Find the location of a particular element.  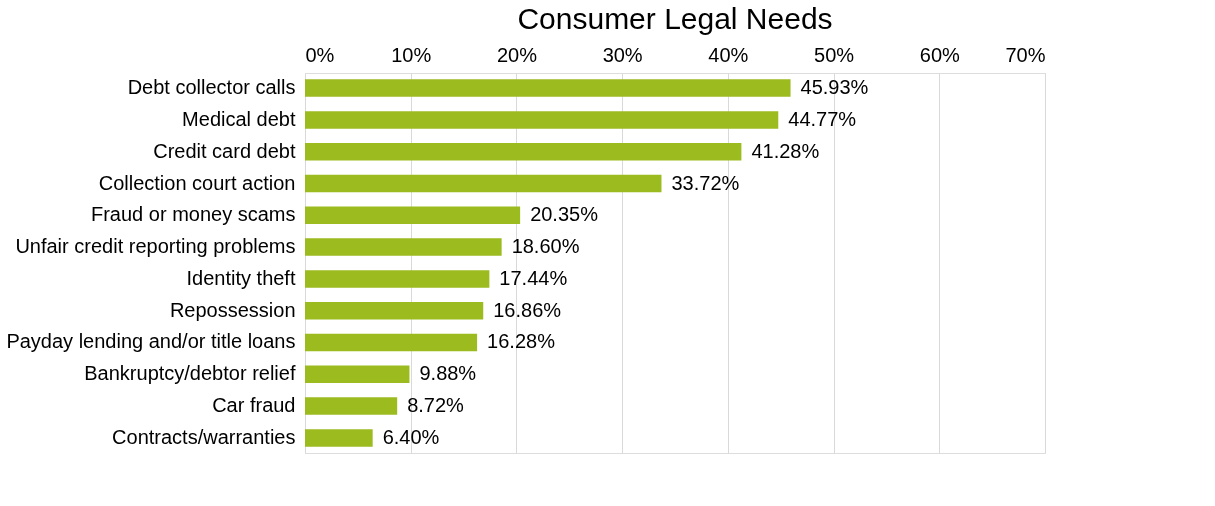

chart-title: Consumer Legal Needs is located at coordinates (675, 18).